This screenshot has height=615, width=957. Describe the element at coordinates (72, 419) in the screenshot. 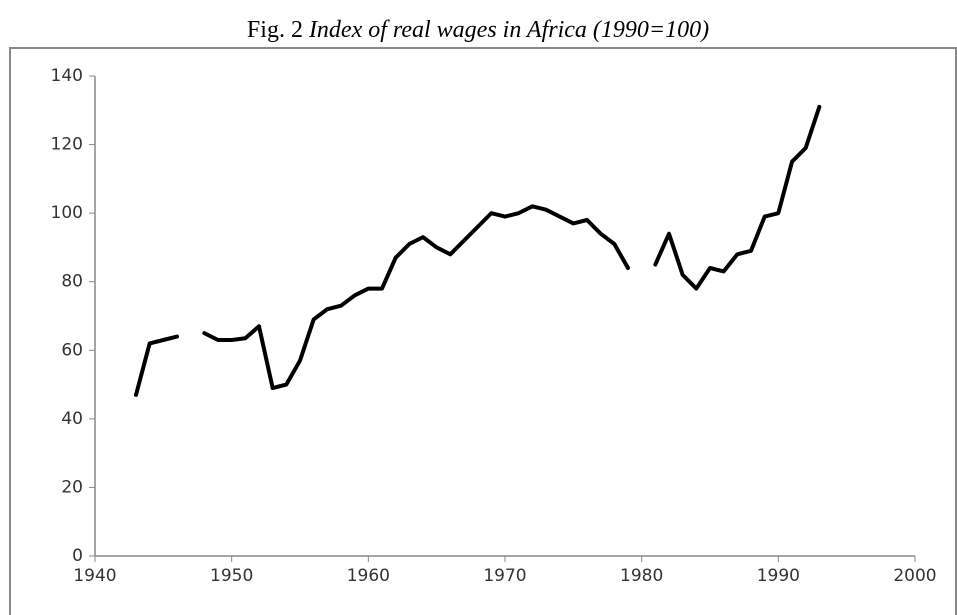

I see `y-tick-label: 40` at that location.